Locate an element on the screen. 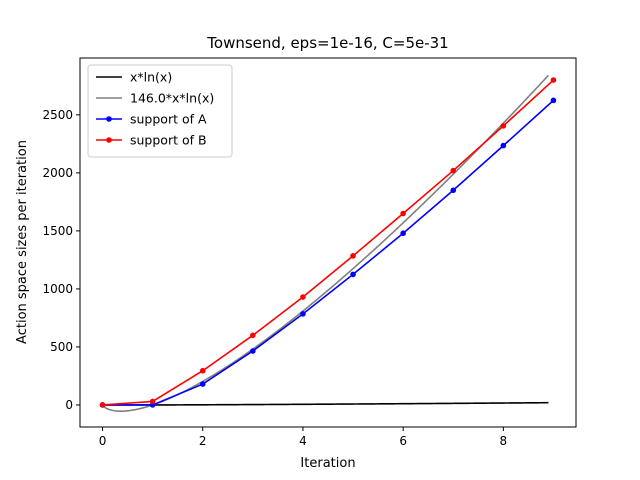 The width and height of the screenshot is (640, 480). legend-box is located at coordinates (160, 111).